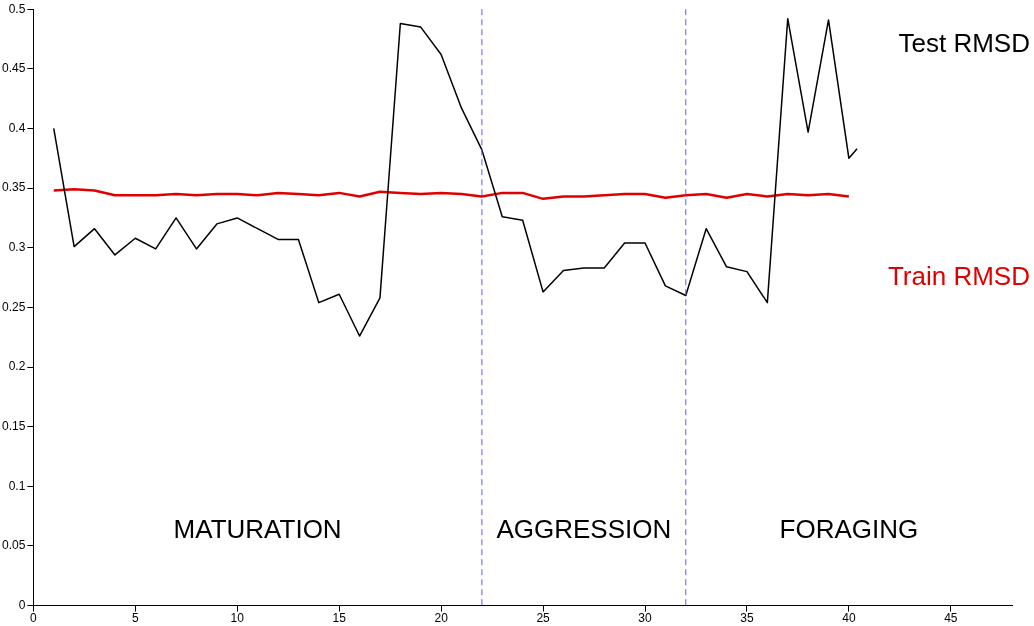 Image resolution: width=1034 pixels, height=626 pixels. I want to click on y-tick-label: 0.1, so click(17, 485).